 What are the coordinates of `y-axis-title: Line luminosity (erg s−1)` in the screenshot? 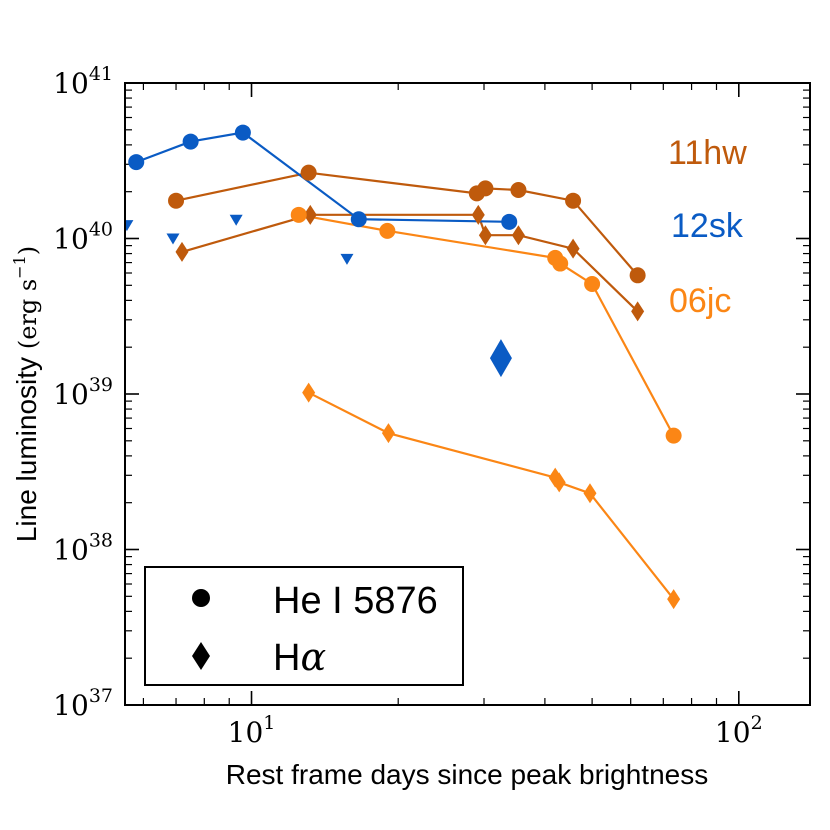 It's located at (26, 394).